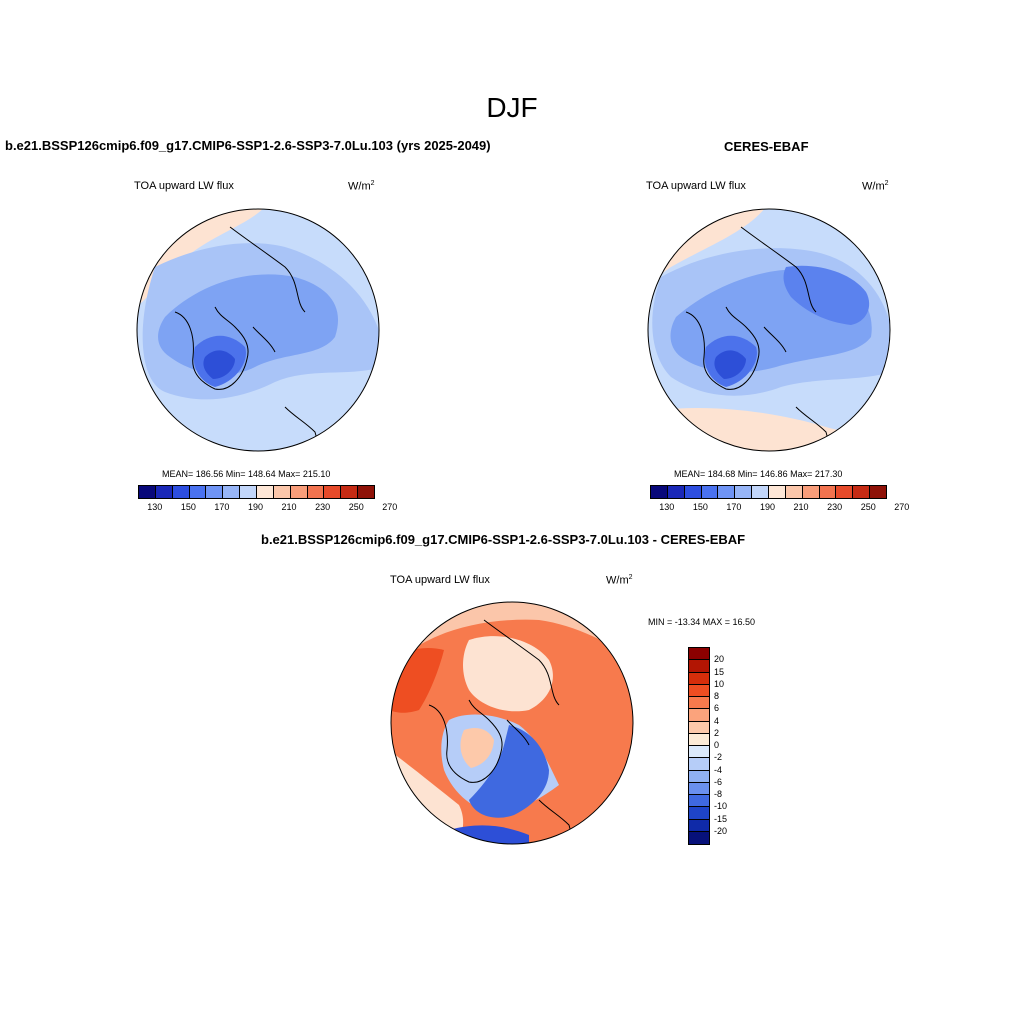 This screenshot has width=1024, height=1024. Describe the element at coordinates (717, 696) in the screenshot. I see `diff-colorbar-tick-label: 8` at that location.